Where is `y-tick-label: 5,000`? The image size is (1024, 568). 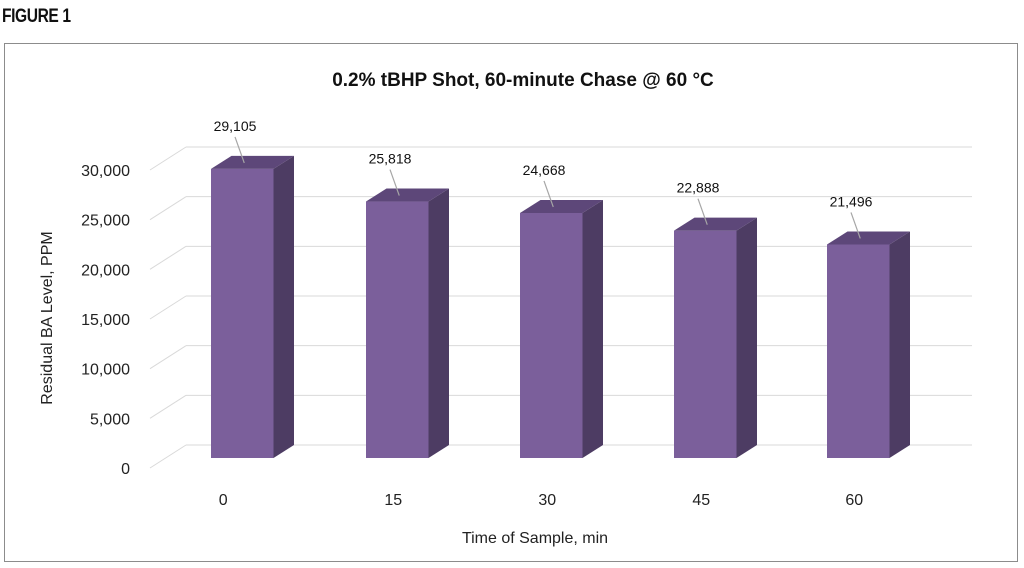
y-tick-label: 5,000 is located at coordinates (110, 419).